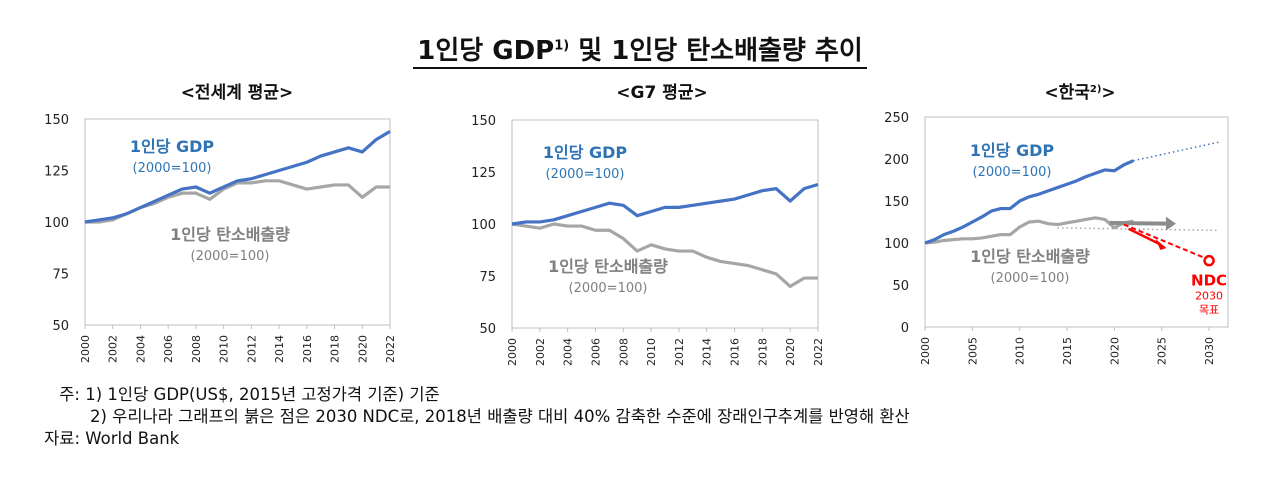 The image size is (1280, 488). Describe the element at coordinates (1176, 151) in the screenshot. I see `gdp-trend-line` at that location.